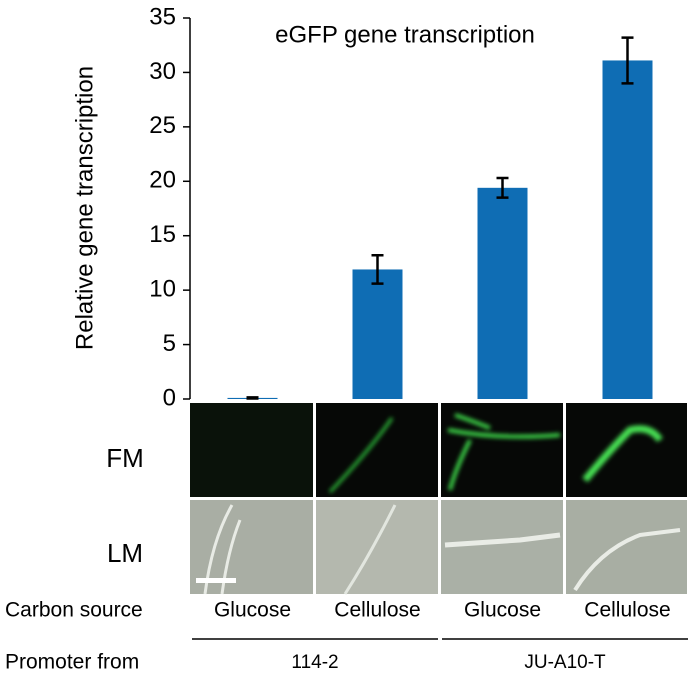  I want to click on y-tick-label: 0, so click(169, 397).